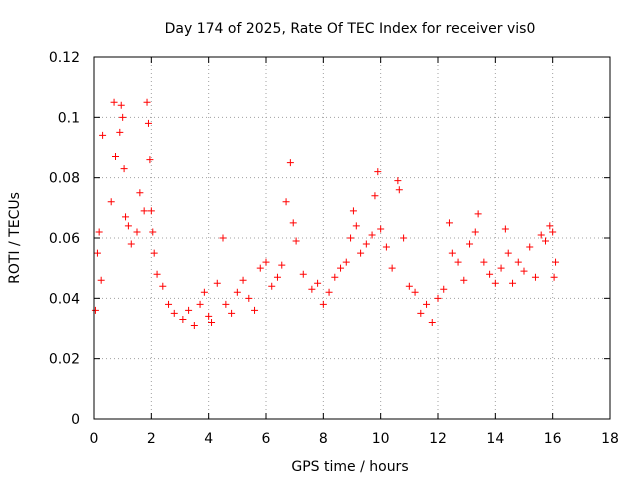 The height and width of the screenshot is (480, 640). Describe the element at coordinates (64, 58) in the screenshot. I see `y-tick-label: 0.12` at that location.